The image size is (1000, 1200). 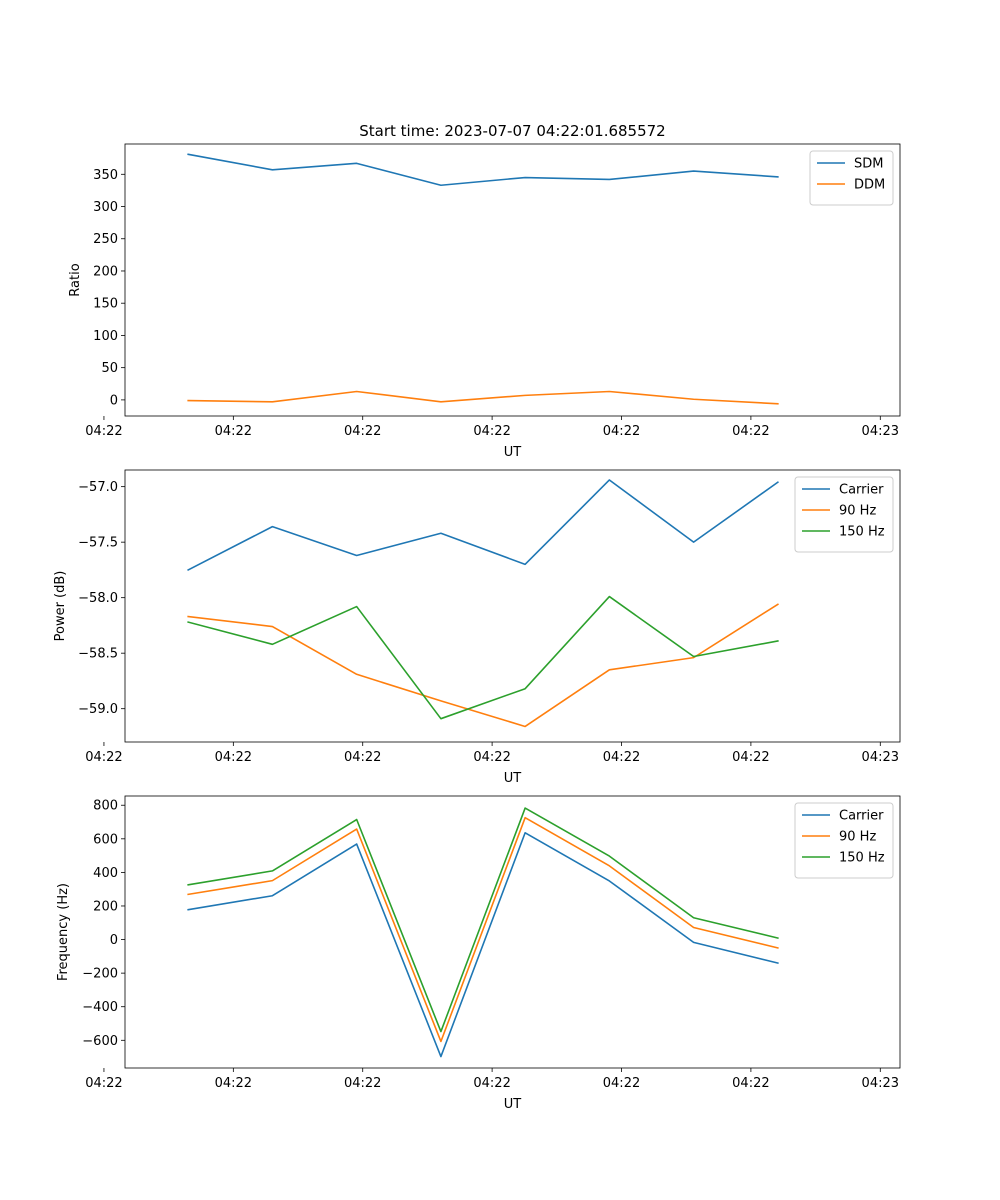 What do you see at coordinates (98, 543) in the screenshot?
I see `y-tick-label: −57.5` at bounding box center [98, 543].